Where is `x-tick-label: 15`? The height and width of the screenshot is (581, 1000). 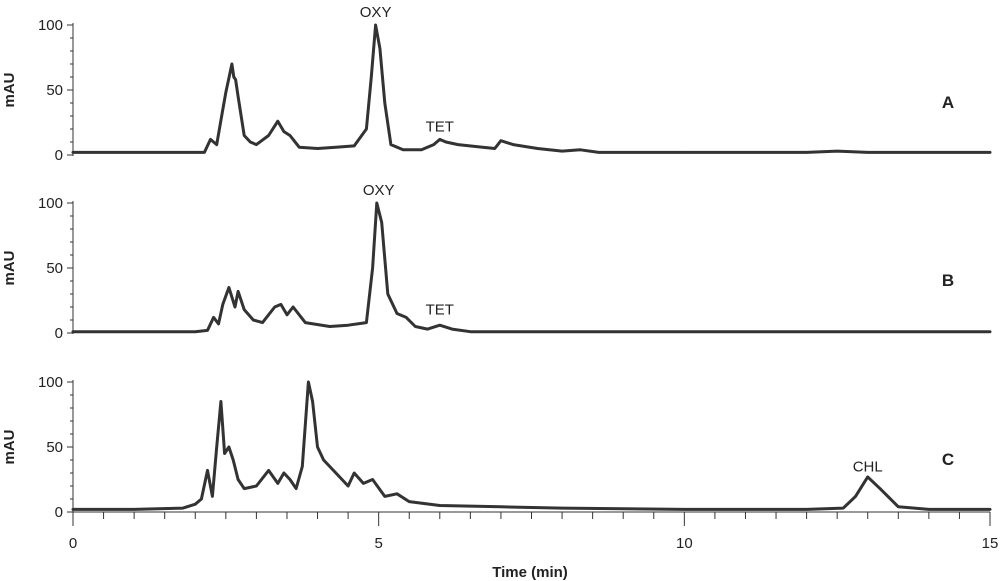
x-tick-label: 15 is located at coordinates (990, 543).